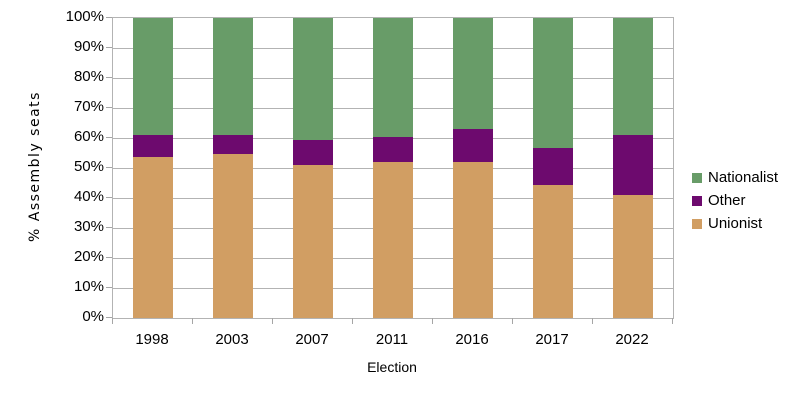  What do you see at coordinates (88, 286) in the screenshot?
I see `y-tick-label: 10%` at bounding box center [88, 286].